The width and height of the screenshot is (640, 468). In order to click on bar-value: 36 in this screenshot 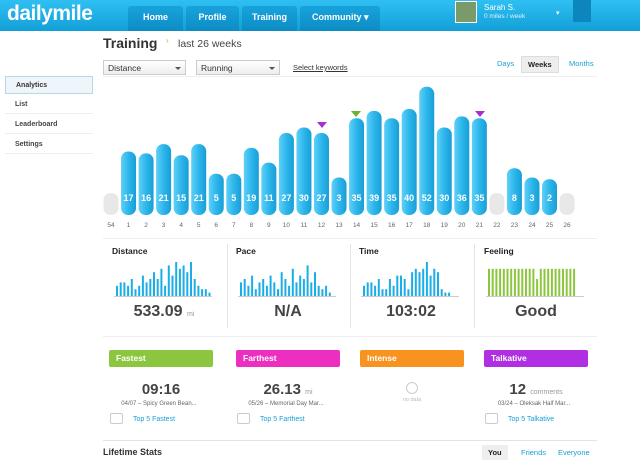, I will do `click(462, 198)`.